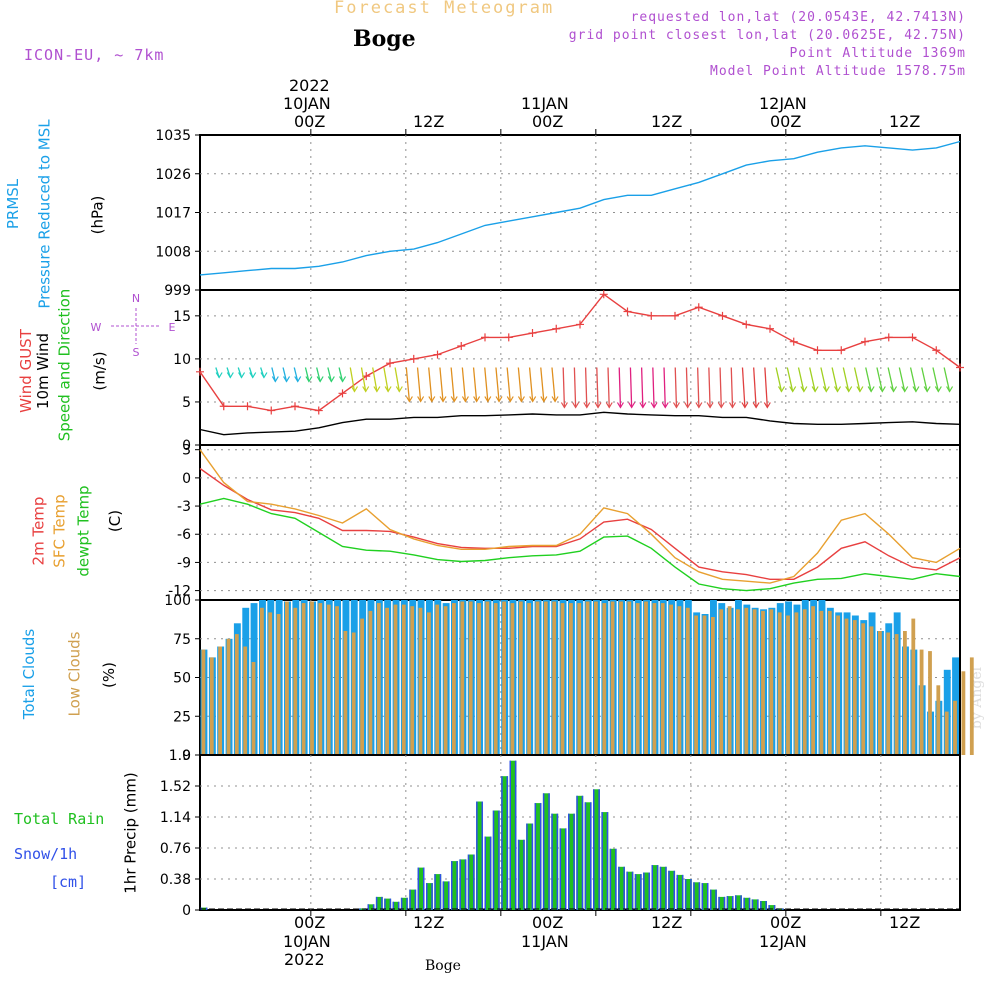 The width and height of the screenshot is (1000, 1000). I want to click on ytick-label-p1-1: 1026, so click(173, 175).